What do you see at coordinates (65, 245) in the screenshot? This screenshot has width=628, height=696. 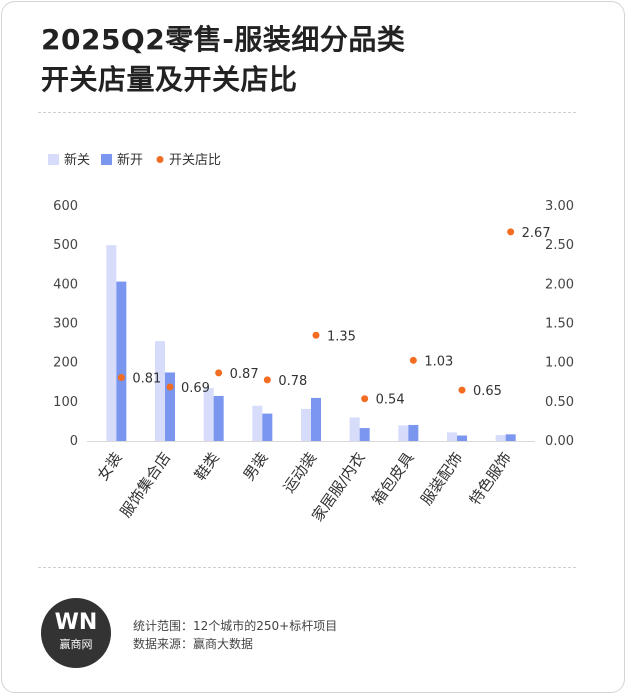 I see `left-axis-tick-label: 500` at bounding box center [65, 245].